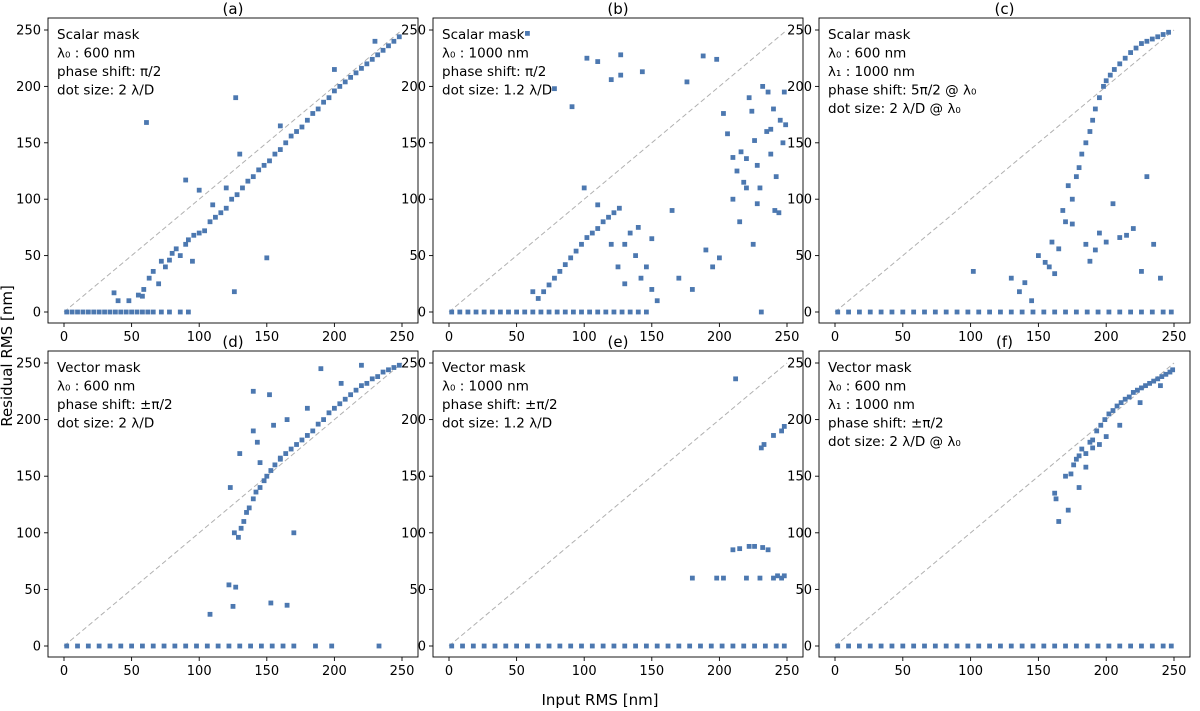 The width and height of the screenshot is (1200, 711). What do you see at coordinates (799, 364) in the screenshot?
I see `y-tick-label: 250` at bounding box center [799, 364].